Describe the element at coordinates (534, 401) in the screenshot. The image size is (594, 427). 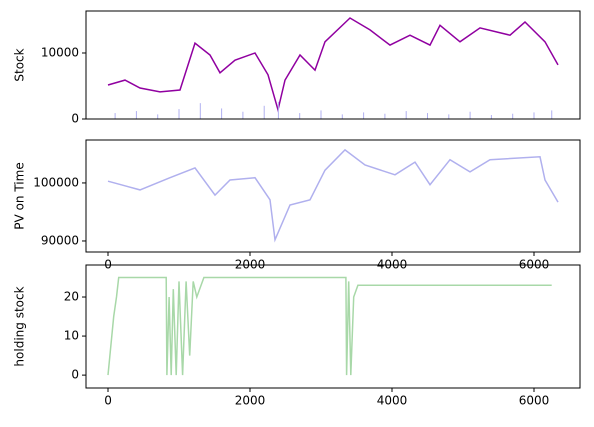
I see `x-tick-label: 6000` at that location.